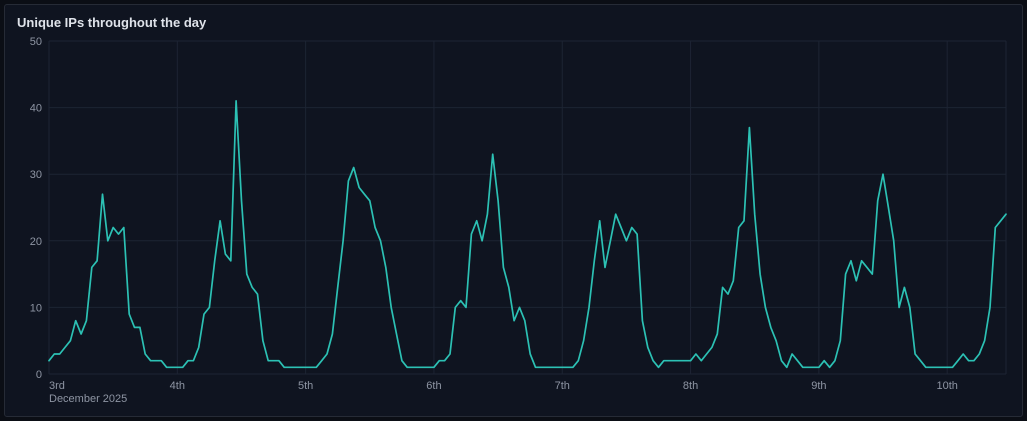 This screenshot has width=1027, height=421. I want to click on x-axis-month-label: December 2025, so click(88, 399).